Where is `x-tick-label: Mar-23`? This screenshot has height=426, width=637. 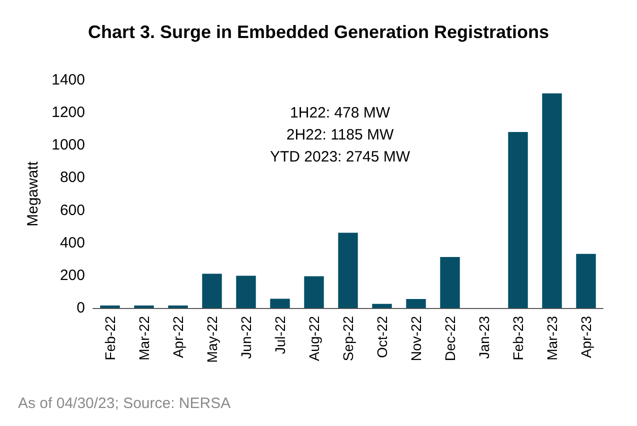 x-tick-label: Mar-23 is located at coordinates (552, 338).